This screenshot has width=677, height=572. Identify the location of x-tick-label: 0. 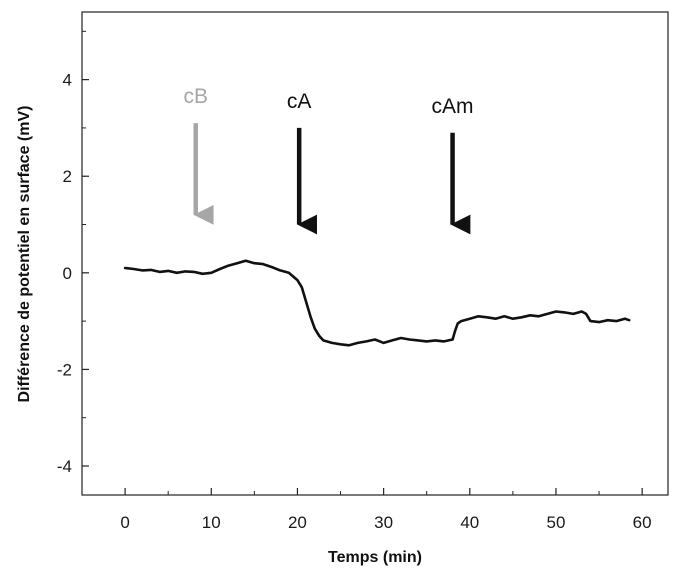
(124, 522).